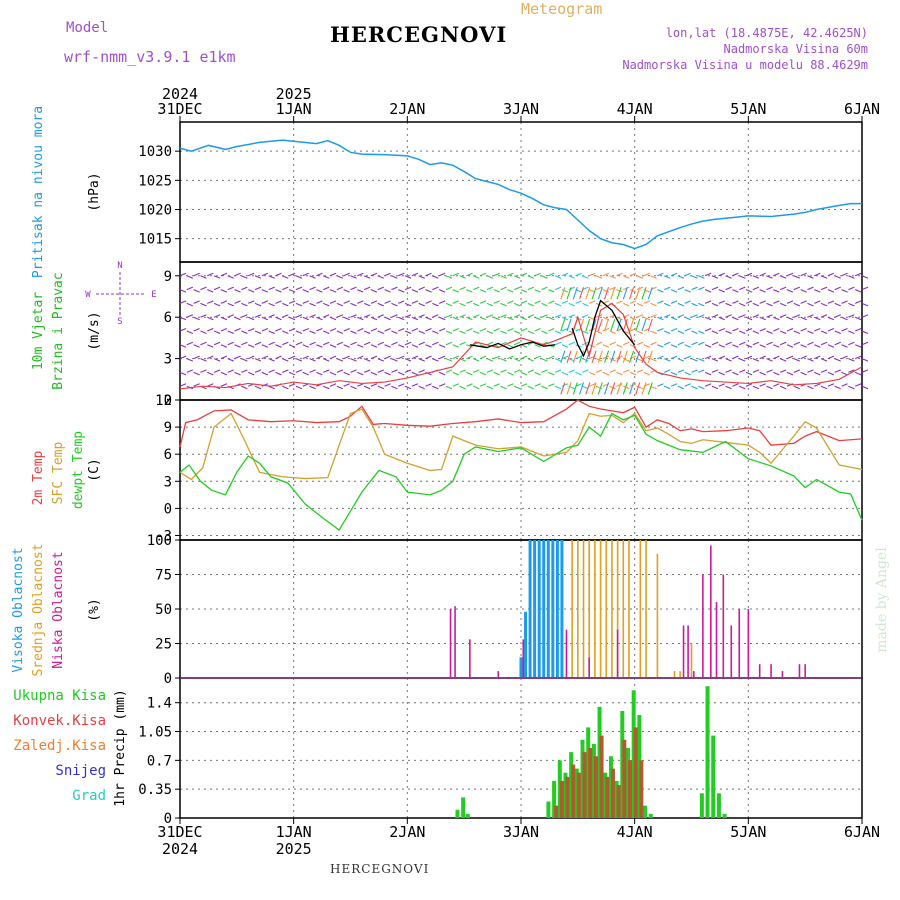 The width and height of the screenshot is (900, 900). I want to click on precip-legend-item: Grad, so click(89, 796).